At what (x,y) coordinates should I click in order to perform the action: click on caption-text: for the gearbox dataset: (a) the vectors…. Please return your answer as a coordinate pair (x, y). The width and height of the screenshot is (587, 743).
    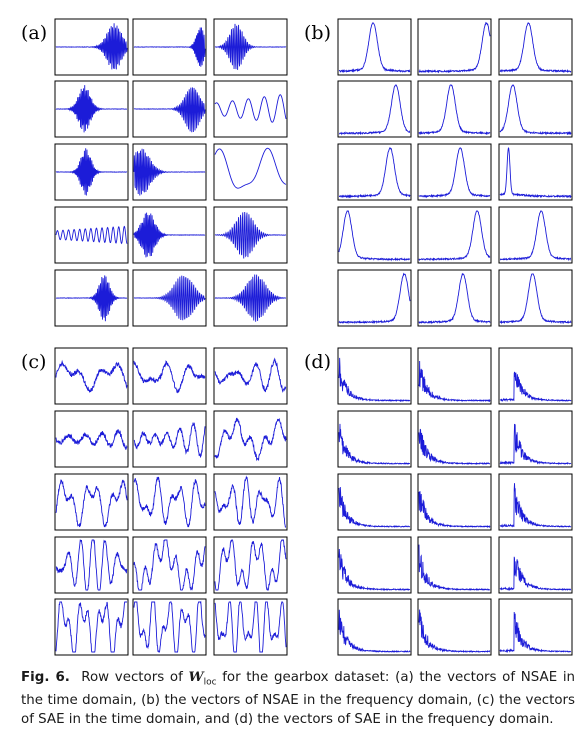
    Looking at the image, I should click on (298, 698).